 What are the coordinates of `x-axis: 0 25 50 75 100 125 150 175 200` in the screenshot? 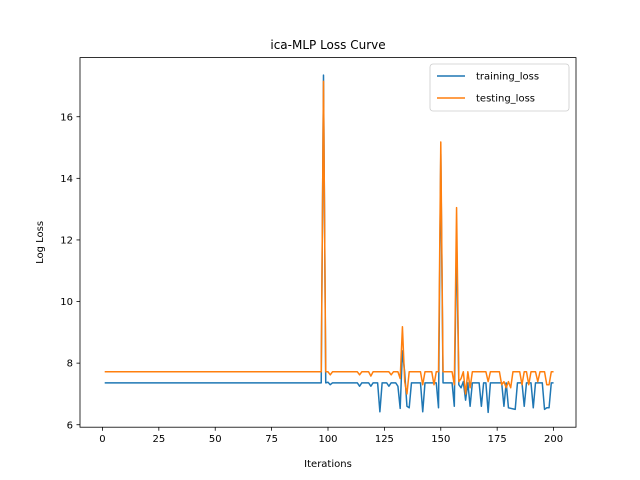 It's located at (331, 436).